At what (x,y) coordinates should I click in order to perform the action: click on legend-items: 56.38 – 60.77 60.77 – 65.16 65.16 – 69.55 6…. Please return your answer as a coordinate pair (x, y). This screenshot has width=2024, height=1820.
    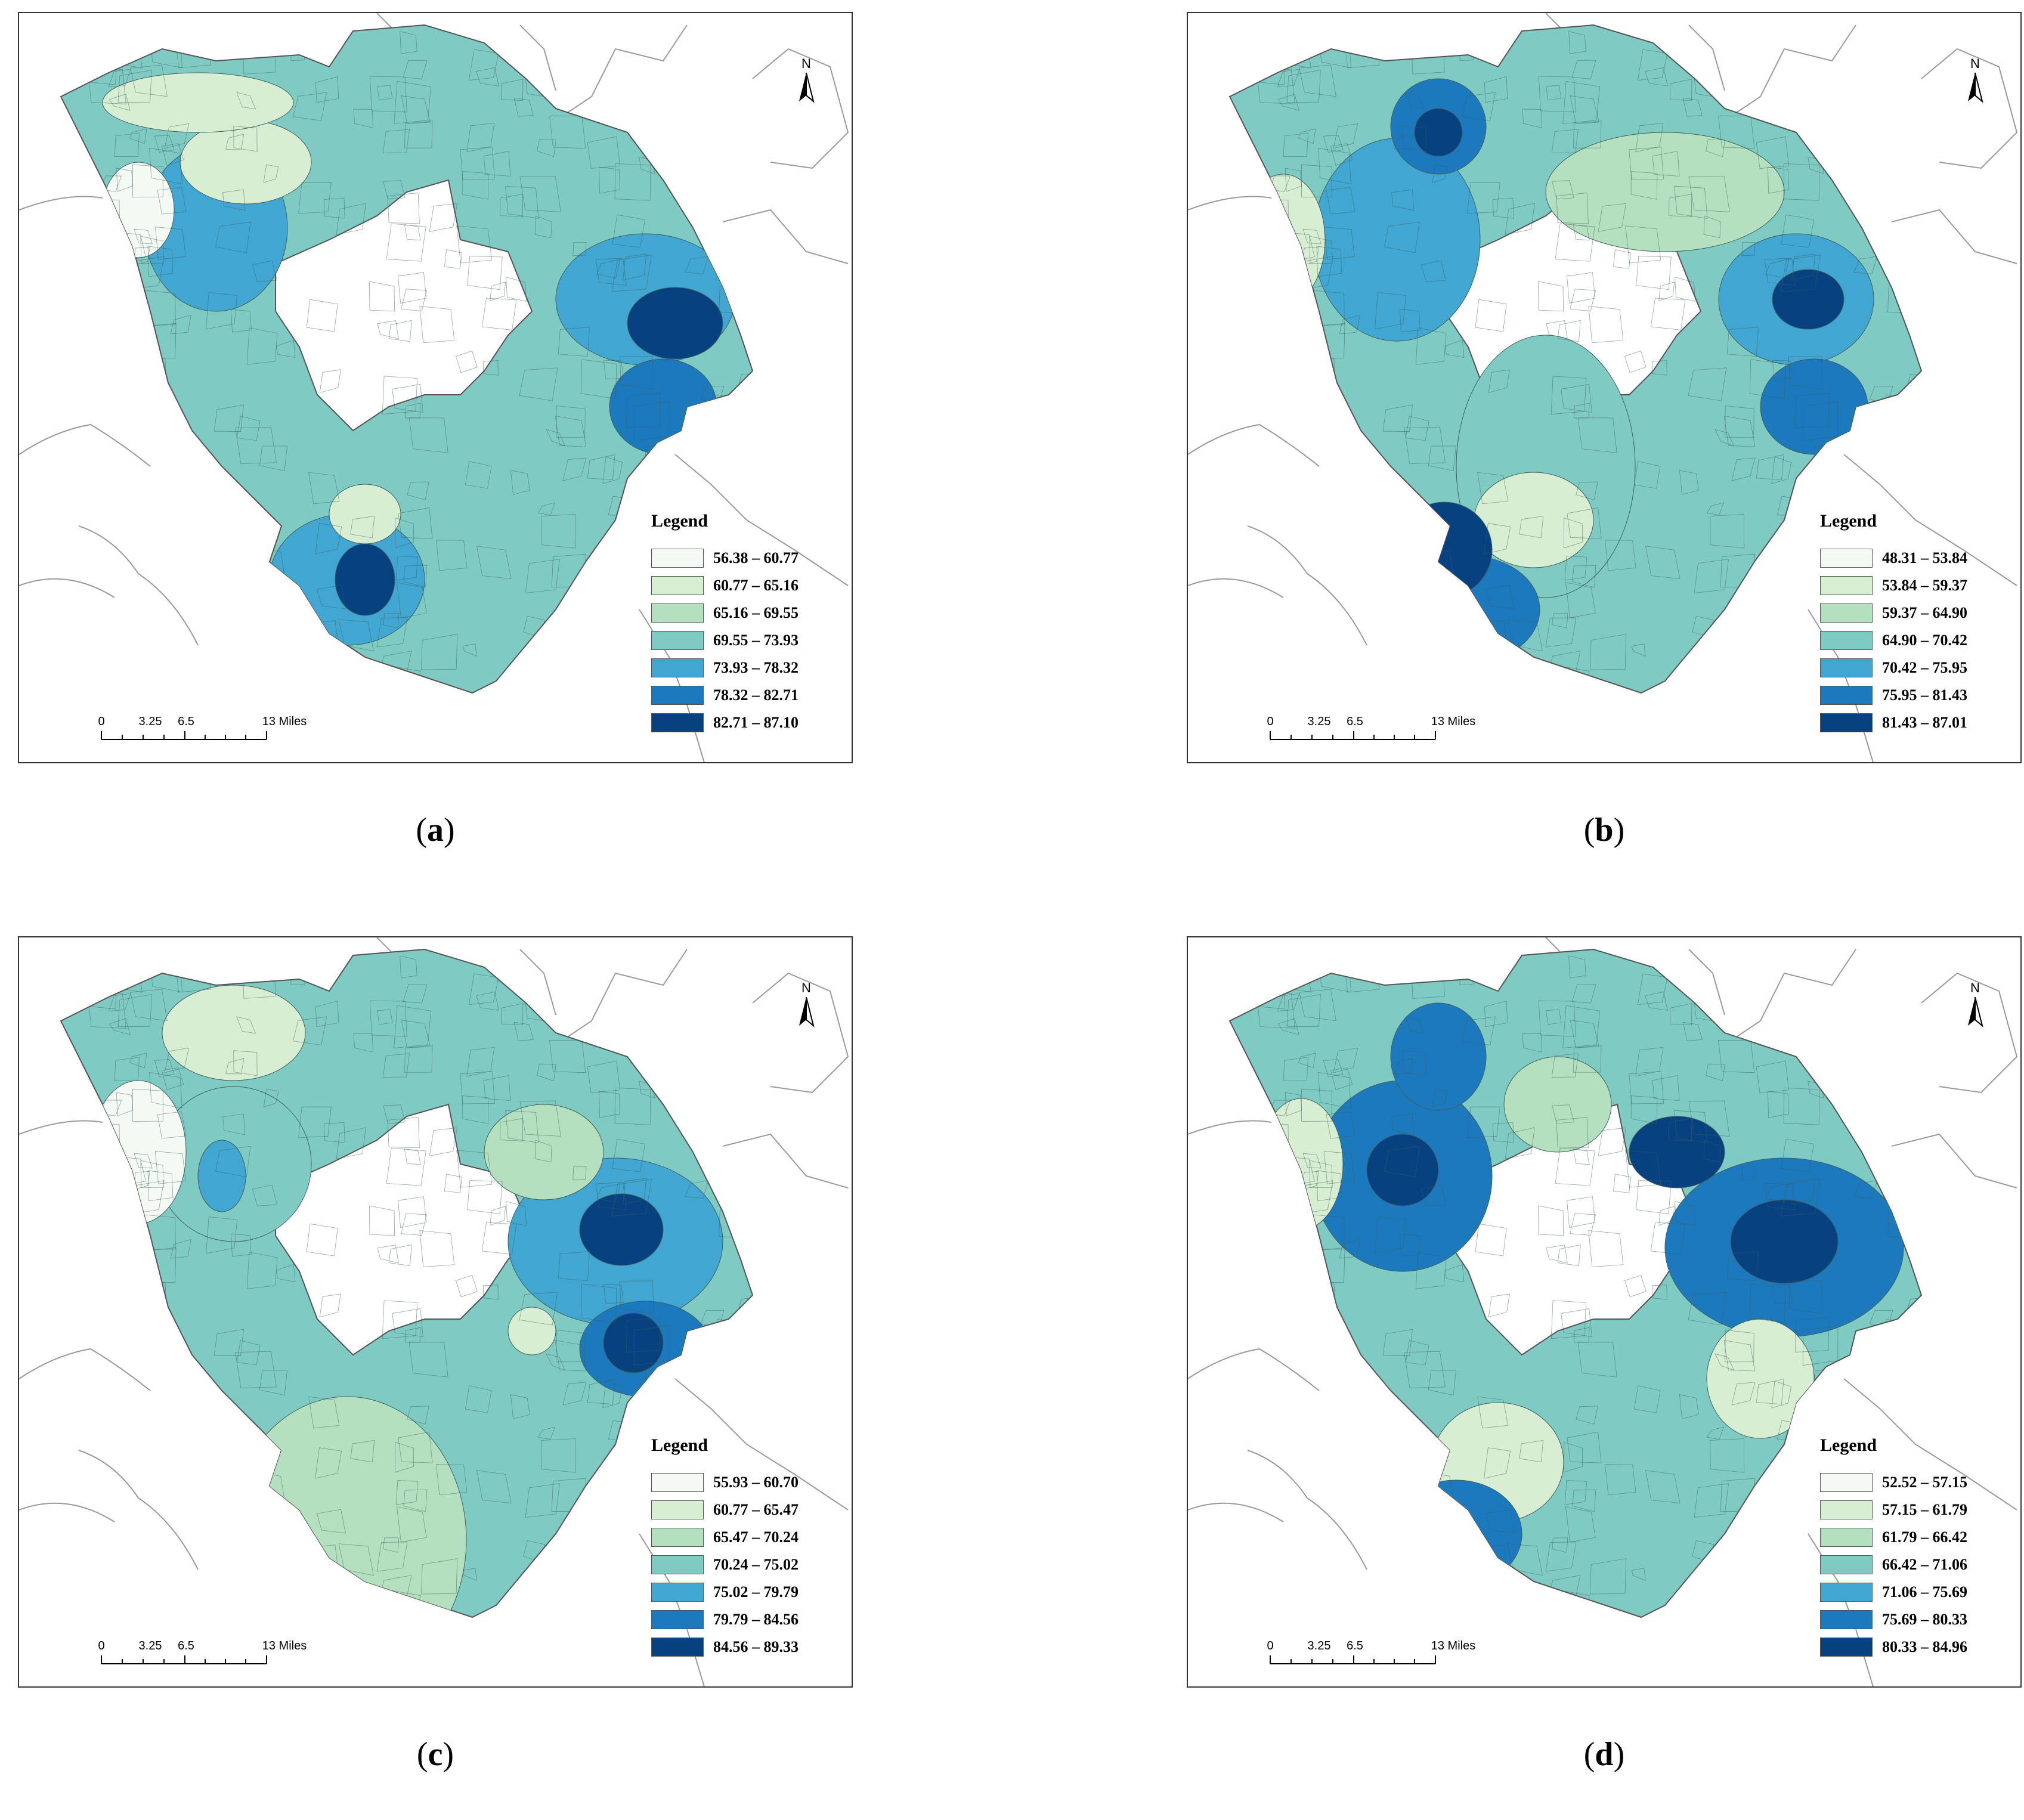
    Looking at the image, I should click on (749, 640).